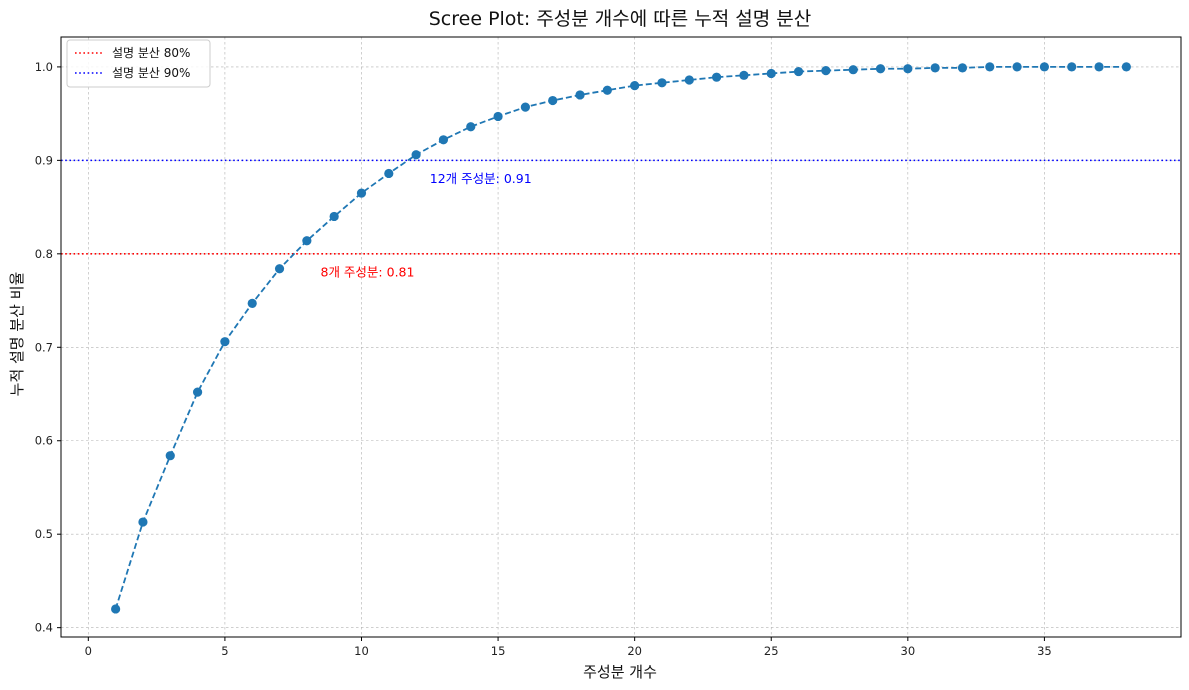 Image resolution: width=1189 pixels, height=690 pixels. What do you see at coordinates (17, 334) in the screenshot?
I see `y-axis-label: 누적 설명 분산 비율` at bounding box center [17, 334].